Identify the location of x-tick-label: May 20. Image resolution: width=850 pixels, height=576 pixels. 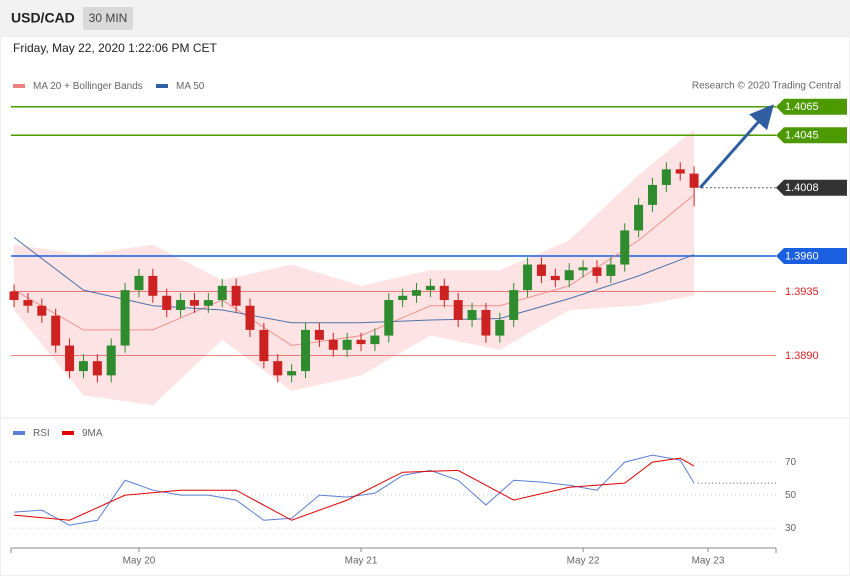
(139, 561).